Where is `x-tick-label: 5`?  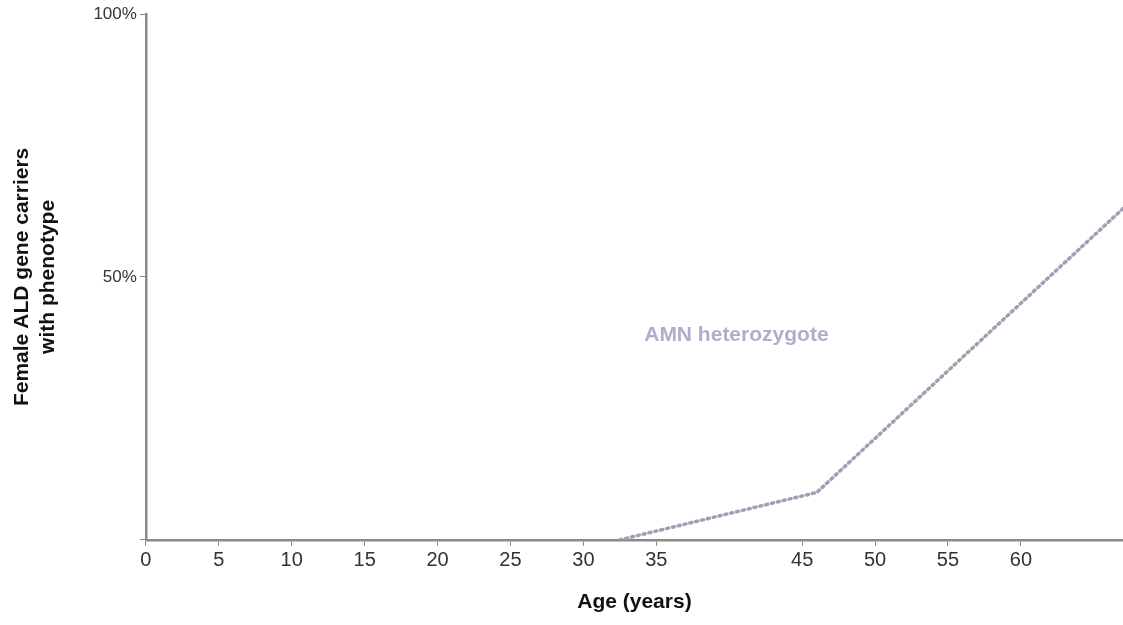
x-tick-label: 5 is located at coordinates (219, 559).